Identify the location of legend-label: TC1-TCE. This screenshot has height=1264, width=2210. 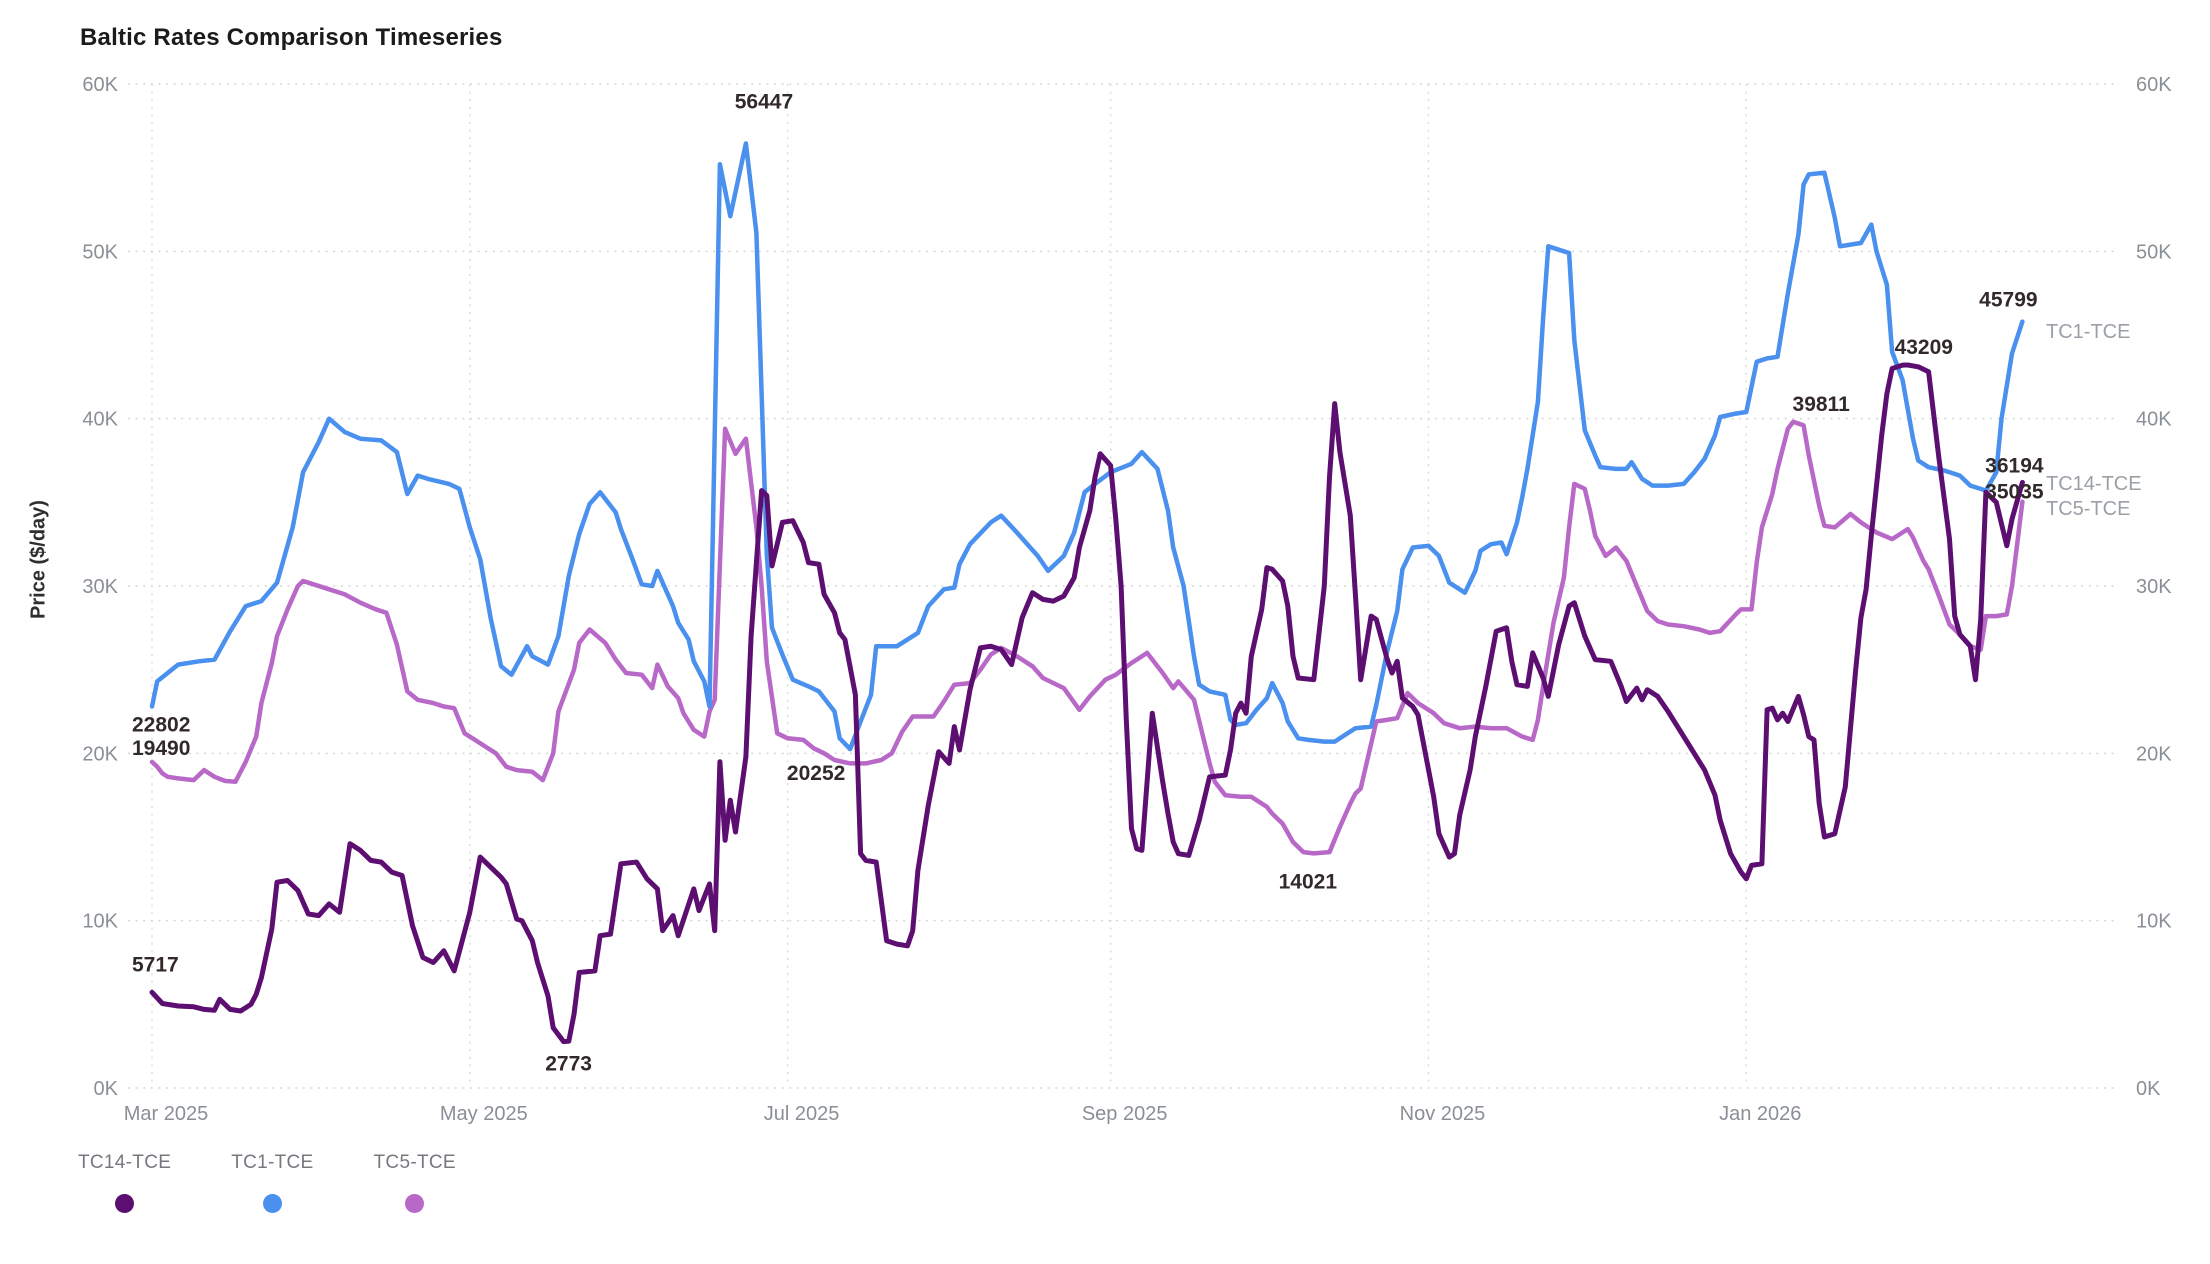
(272, 1162).